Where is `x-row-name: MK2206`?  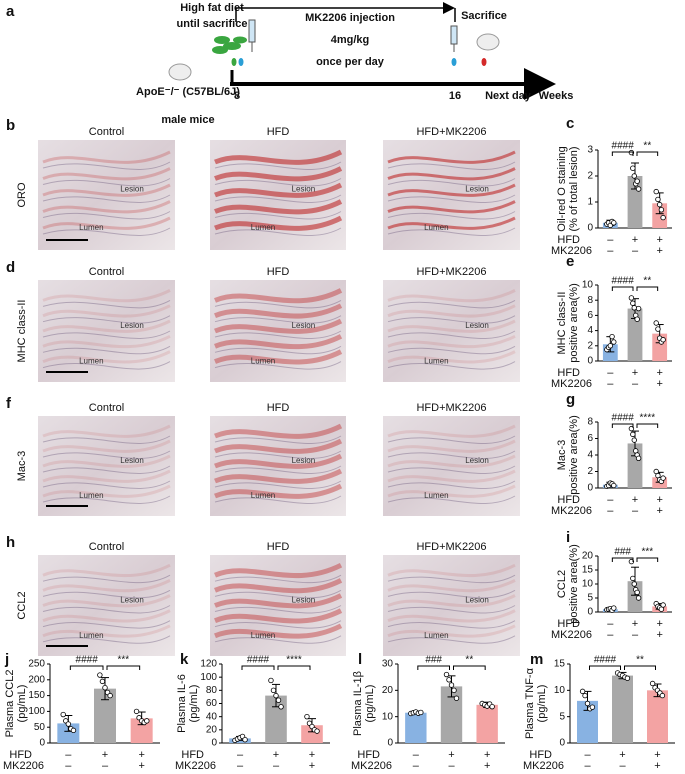
x-row-name: MK2206 is located at coordinates (195, 766).